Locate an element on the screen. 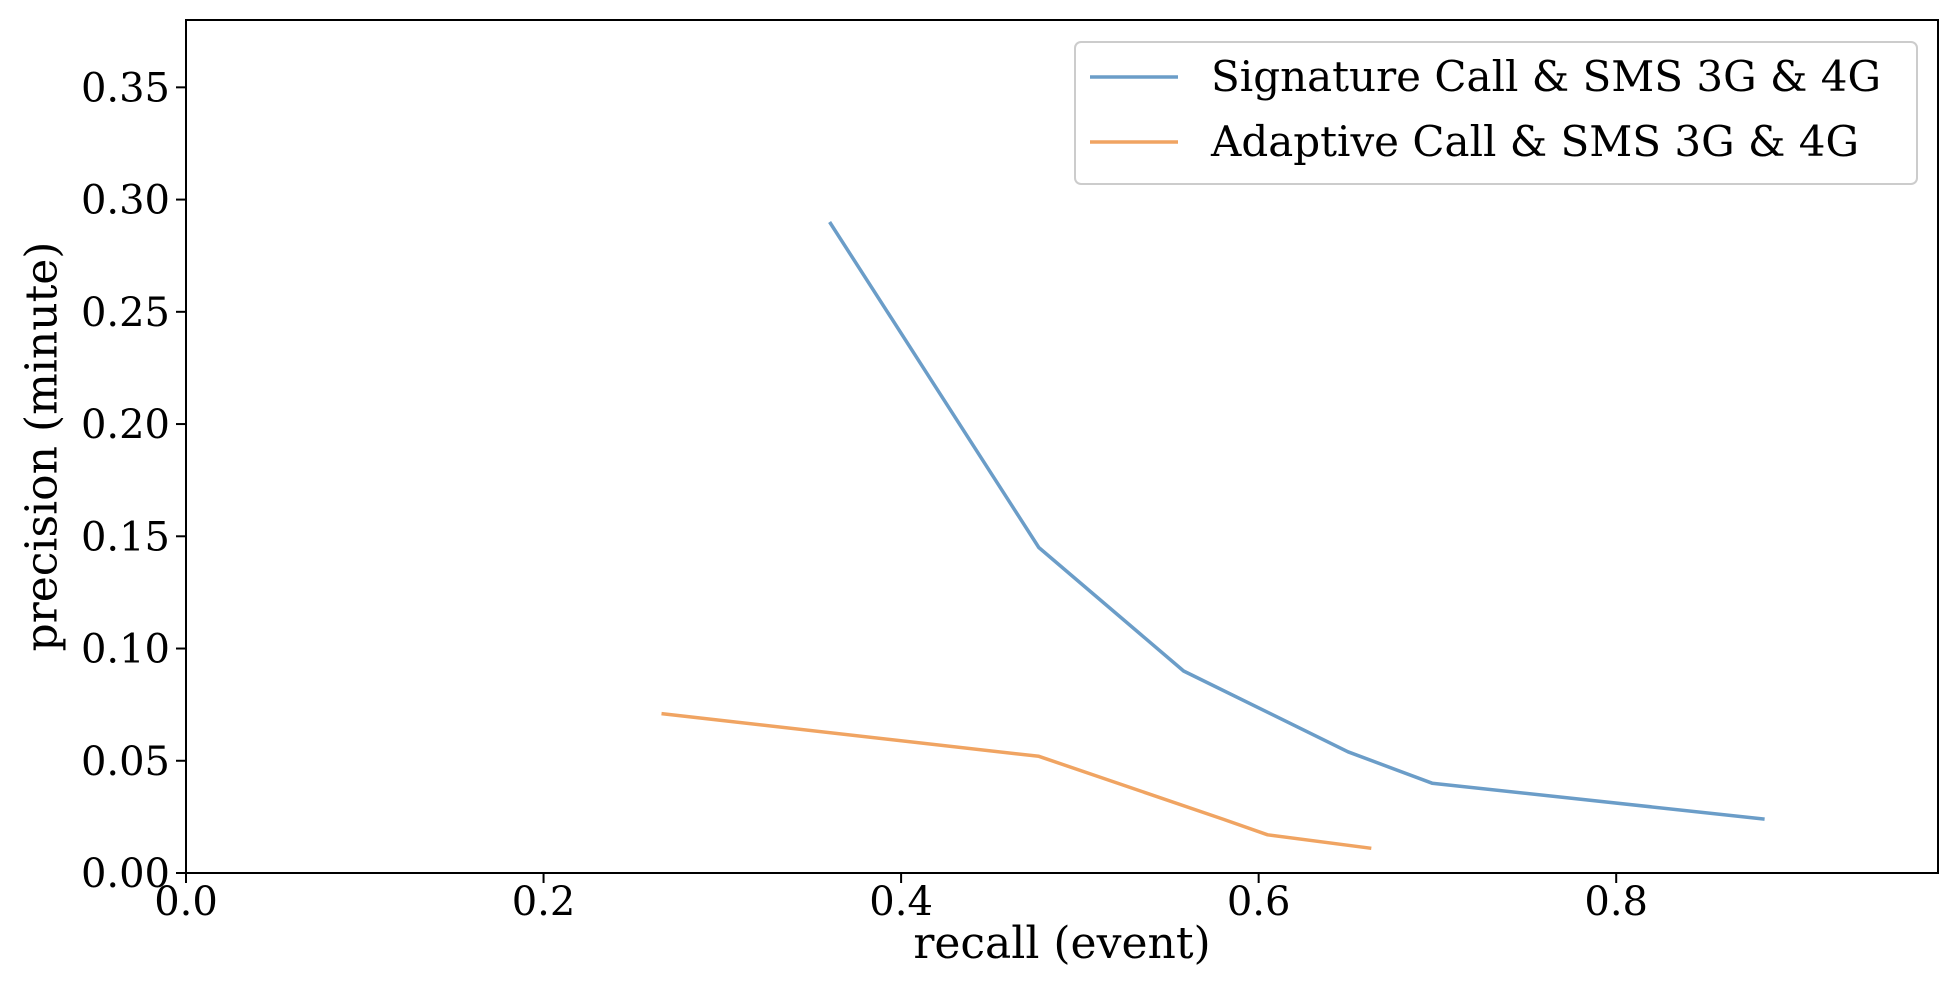 The height and width of the screenshot is (990, 1956). x-tick-label: 0.8 is located at coordinates (1616, 902).